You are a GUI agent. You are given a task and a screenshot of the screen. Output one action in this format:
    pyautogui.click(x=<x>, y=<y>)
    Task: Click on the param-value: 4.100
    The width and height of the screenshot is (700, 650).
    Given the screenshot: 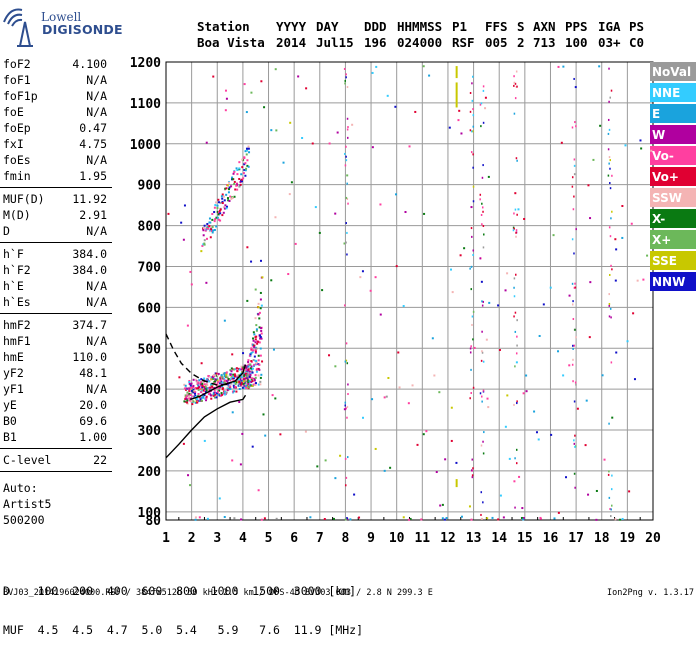 What is the action you would take?
    pyautogui.click(x=89, y=64)
    